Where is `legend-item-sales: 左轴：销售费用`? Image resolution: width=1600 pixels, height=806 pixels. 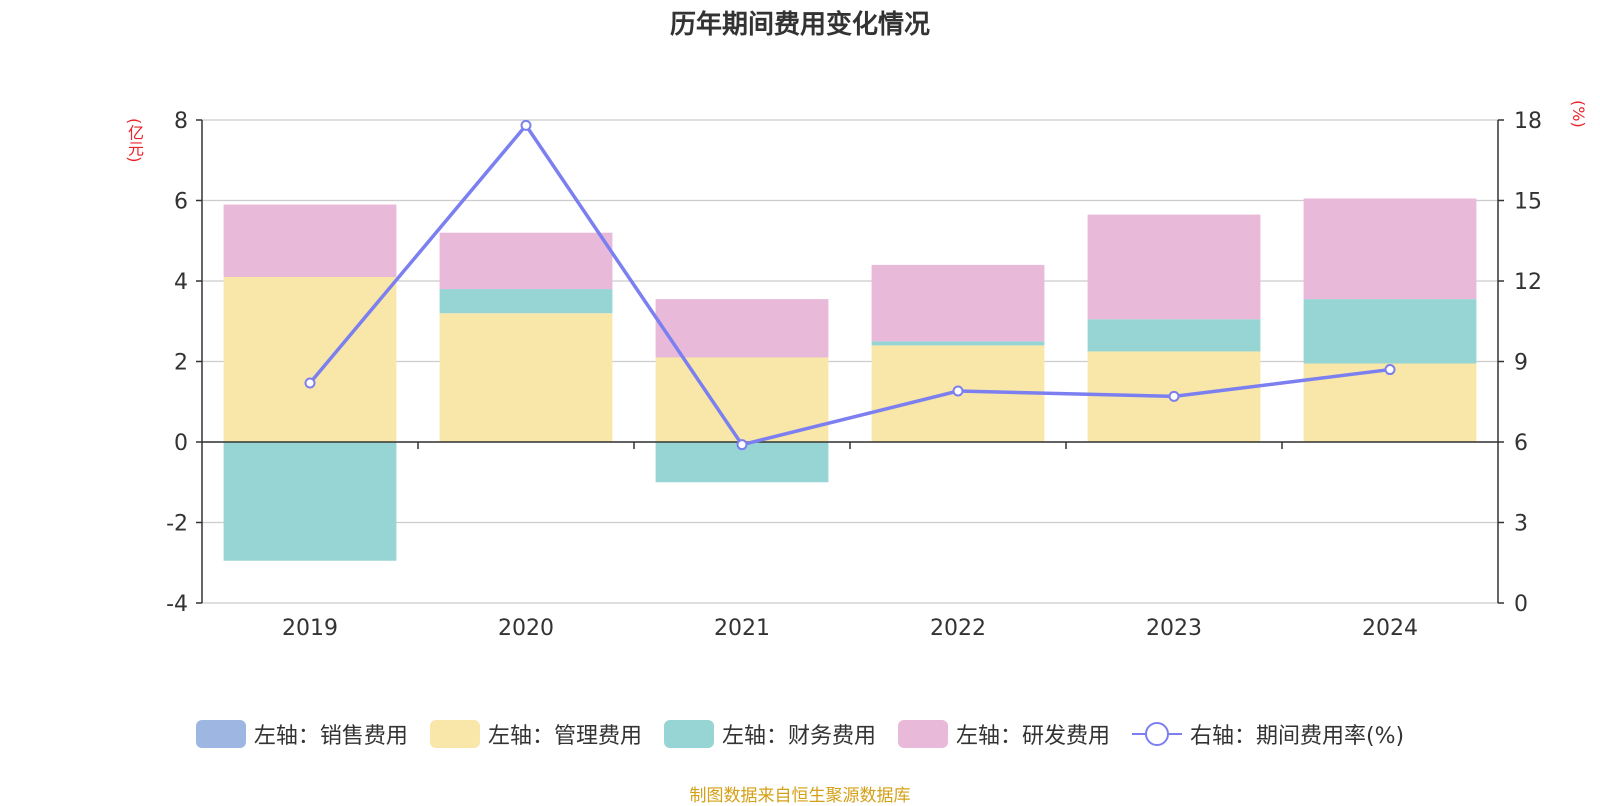 legend-item-sales: 左轴：销售费用 is located at coordinates (301, 734).